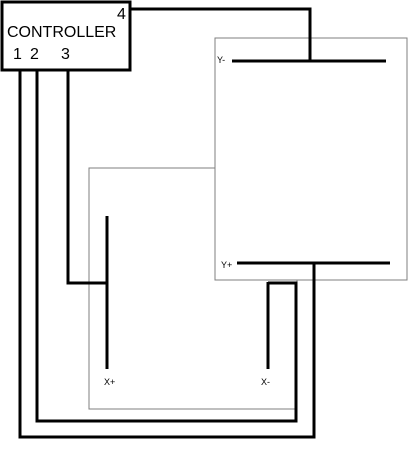  What do you see at coordinates (17, 54) in the screenshot?
I see `pin-label-1: 1` at bounding box center [17, 54].